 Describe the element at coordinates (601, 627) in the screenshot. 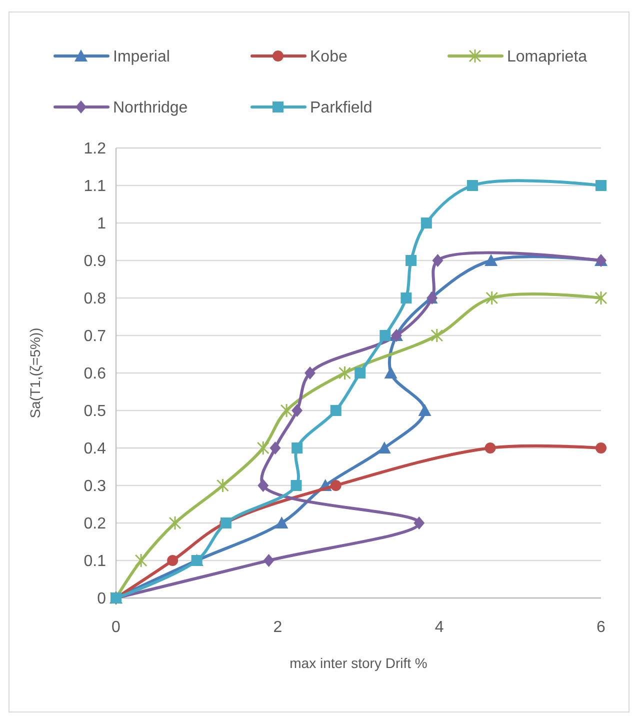

I see `x-tick-label: 6` at that location.